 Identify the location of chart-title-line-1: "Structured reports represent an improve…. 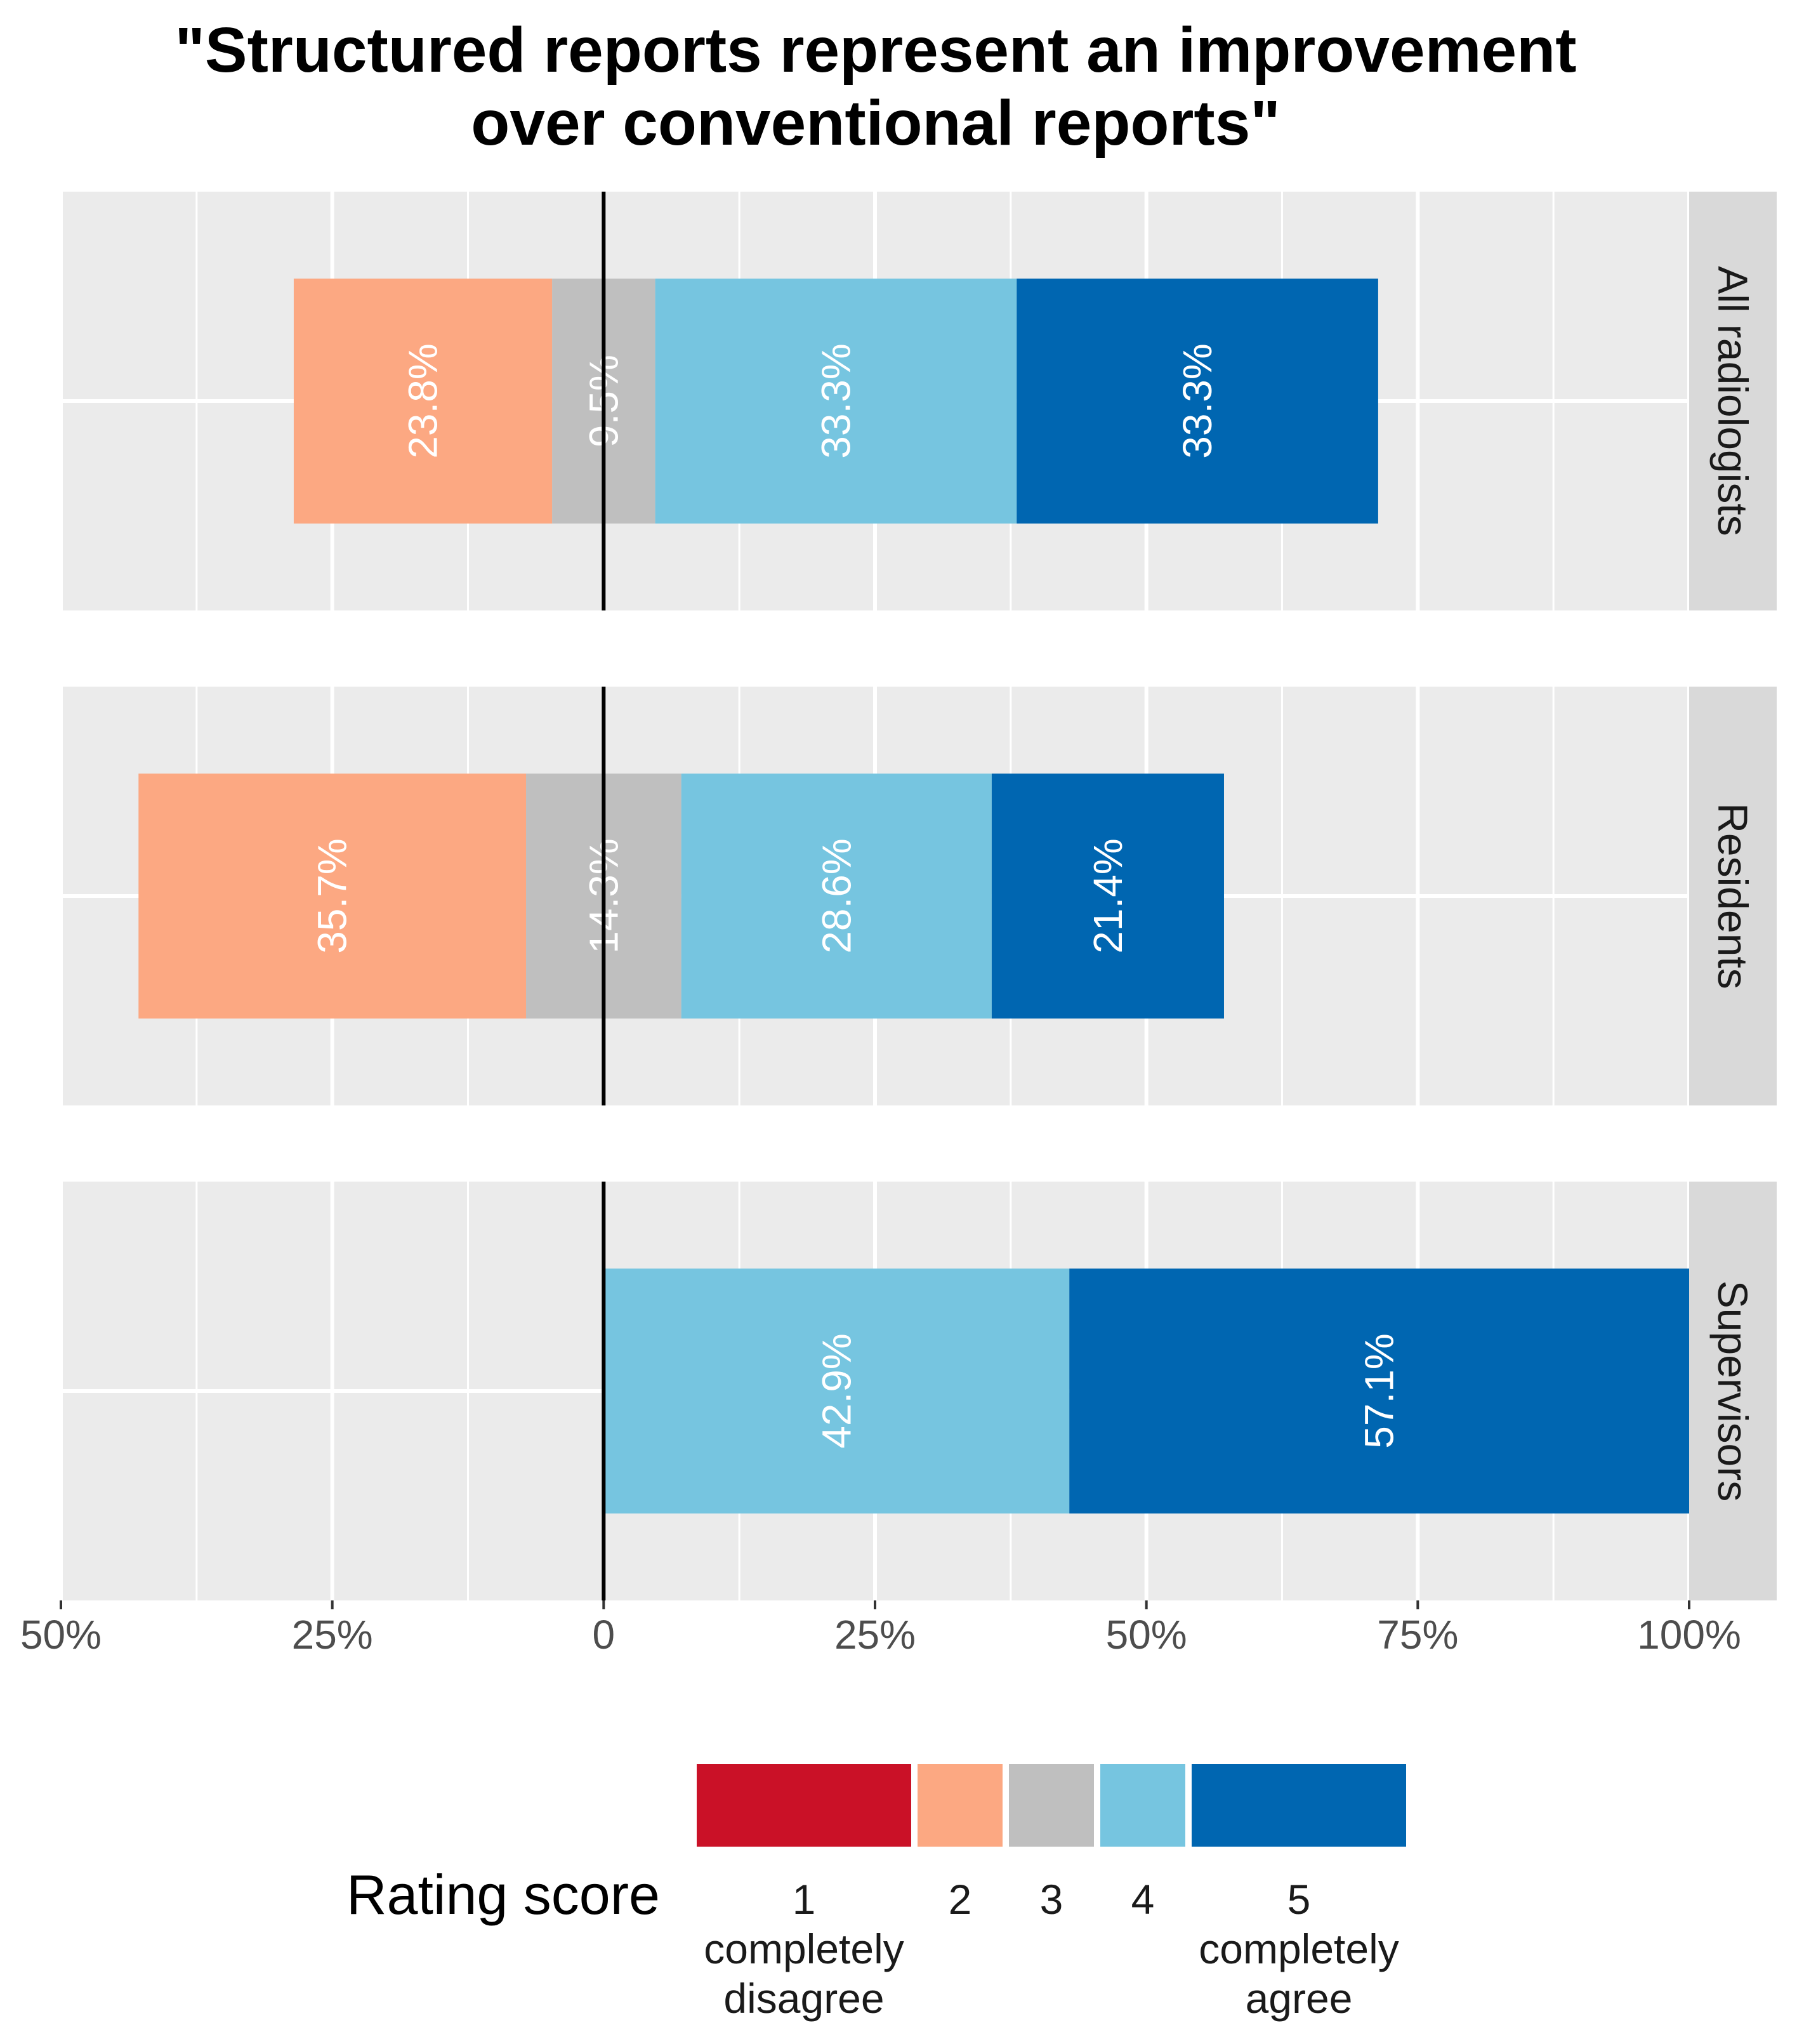
(875, 51).